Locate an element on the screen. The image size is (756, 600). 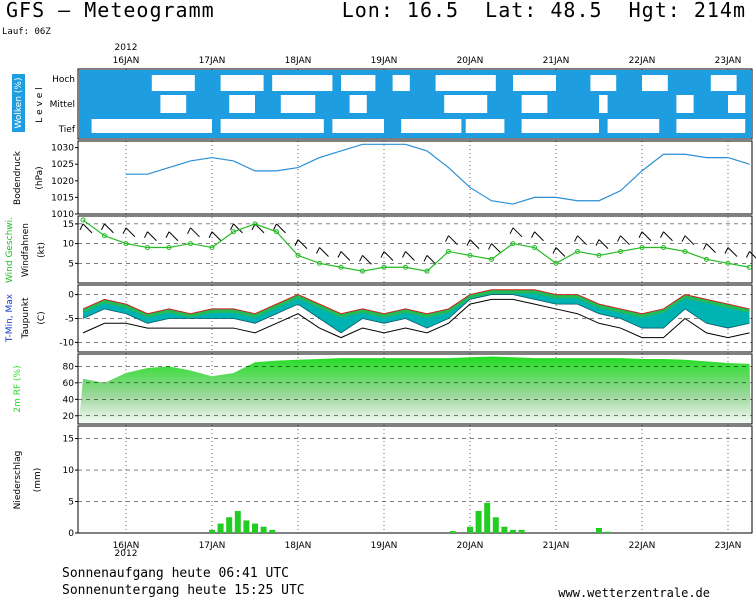
y-tick-label: 10 is located at coordinates (69, 245).